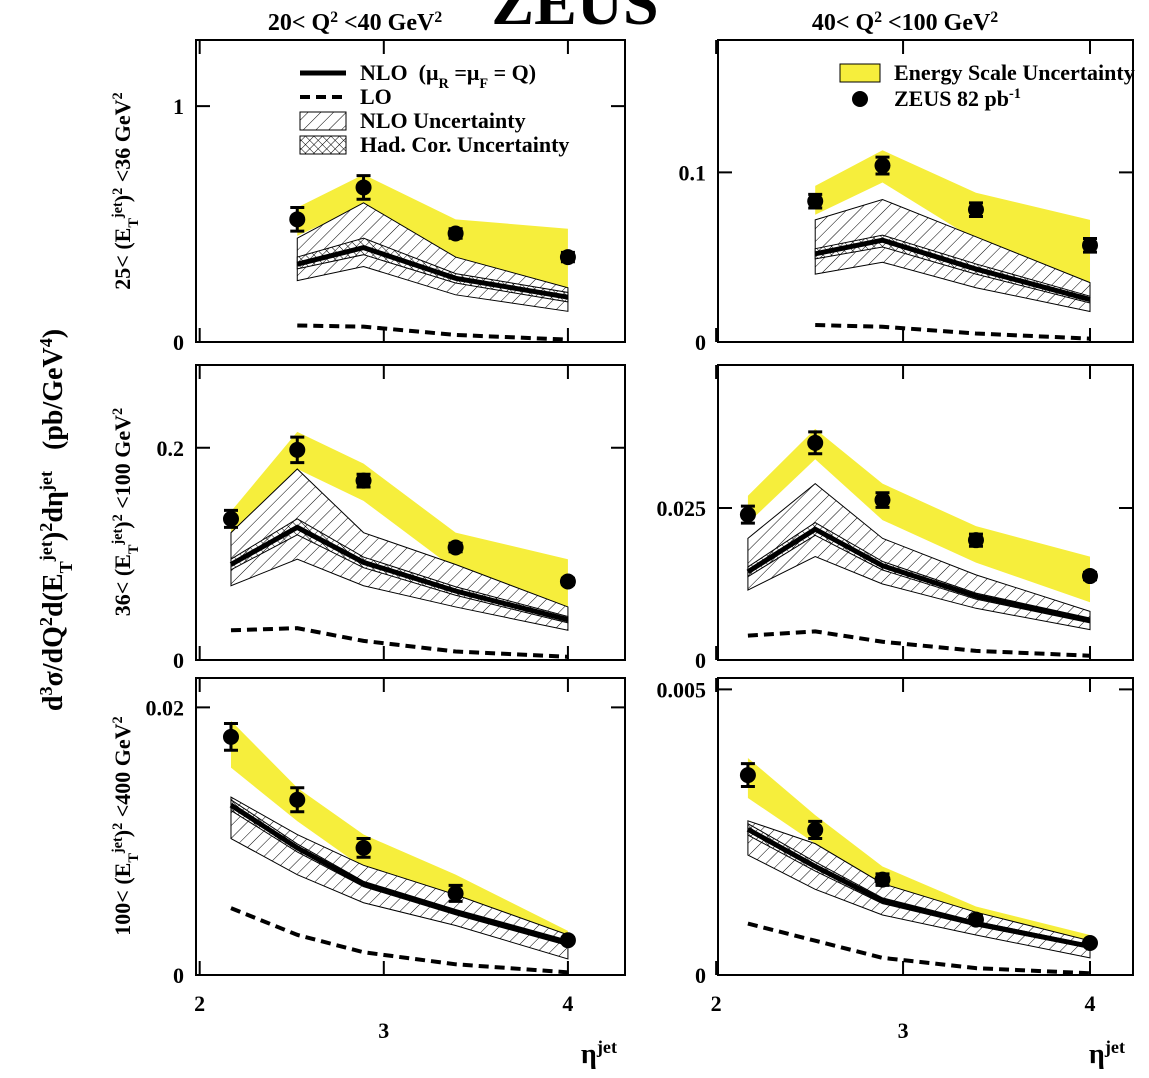  Describe the element at coordinates (682, 508) in the screenshot. I see `y-tick-label: 0.025` at that location.